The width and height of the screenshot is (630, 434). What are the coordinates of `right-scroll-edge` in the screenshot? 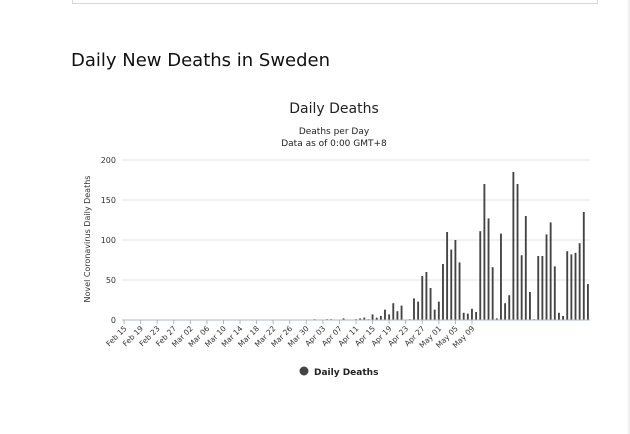 It's located at (628, 217).